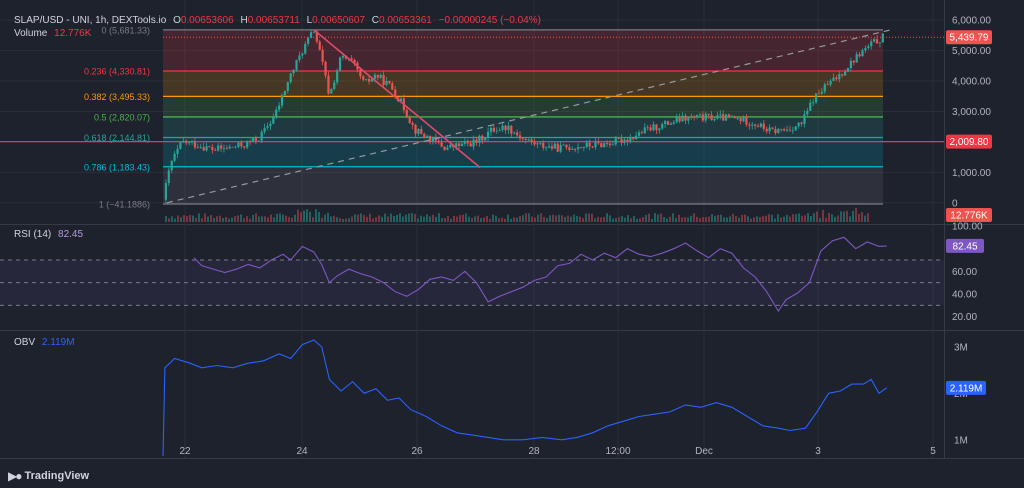  I want to click on tradingview-brand: ▶● TradingView, so click(48, 476).